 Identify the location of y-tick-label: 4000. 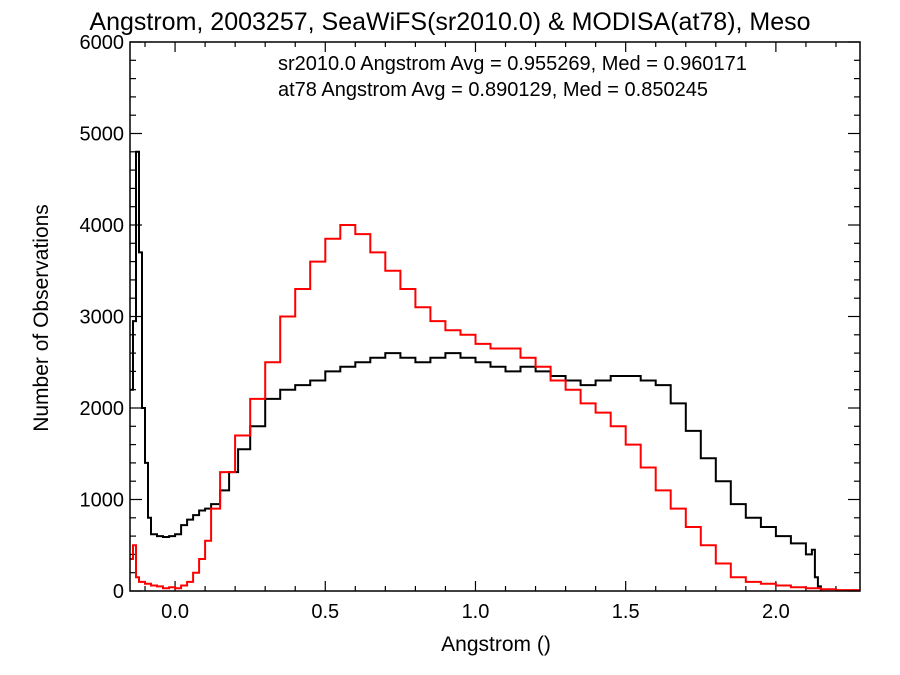
(102, 226).